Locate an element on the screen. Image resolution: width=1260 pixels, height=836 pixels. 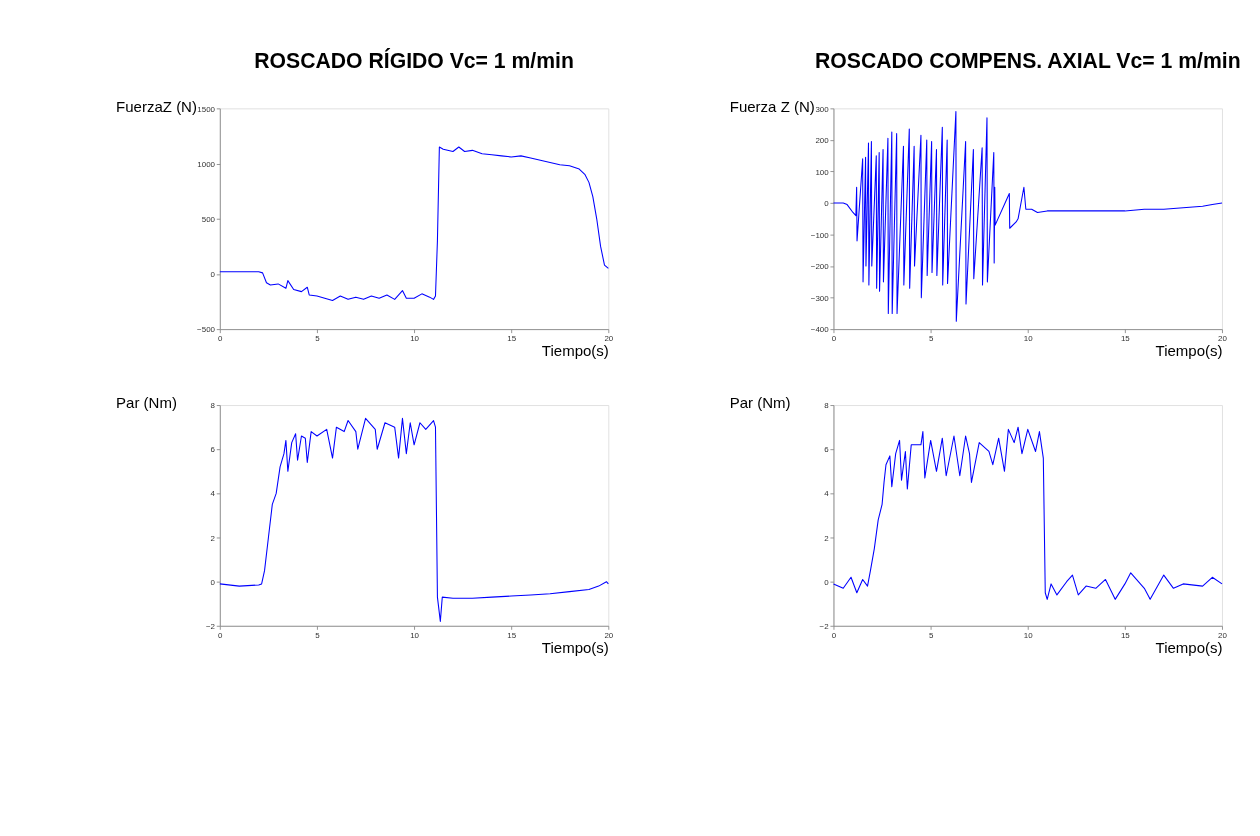
y-tick-label: 500 is located at coordinates (208, 219).